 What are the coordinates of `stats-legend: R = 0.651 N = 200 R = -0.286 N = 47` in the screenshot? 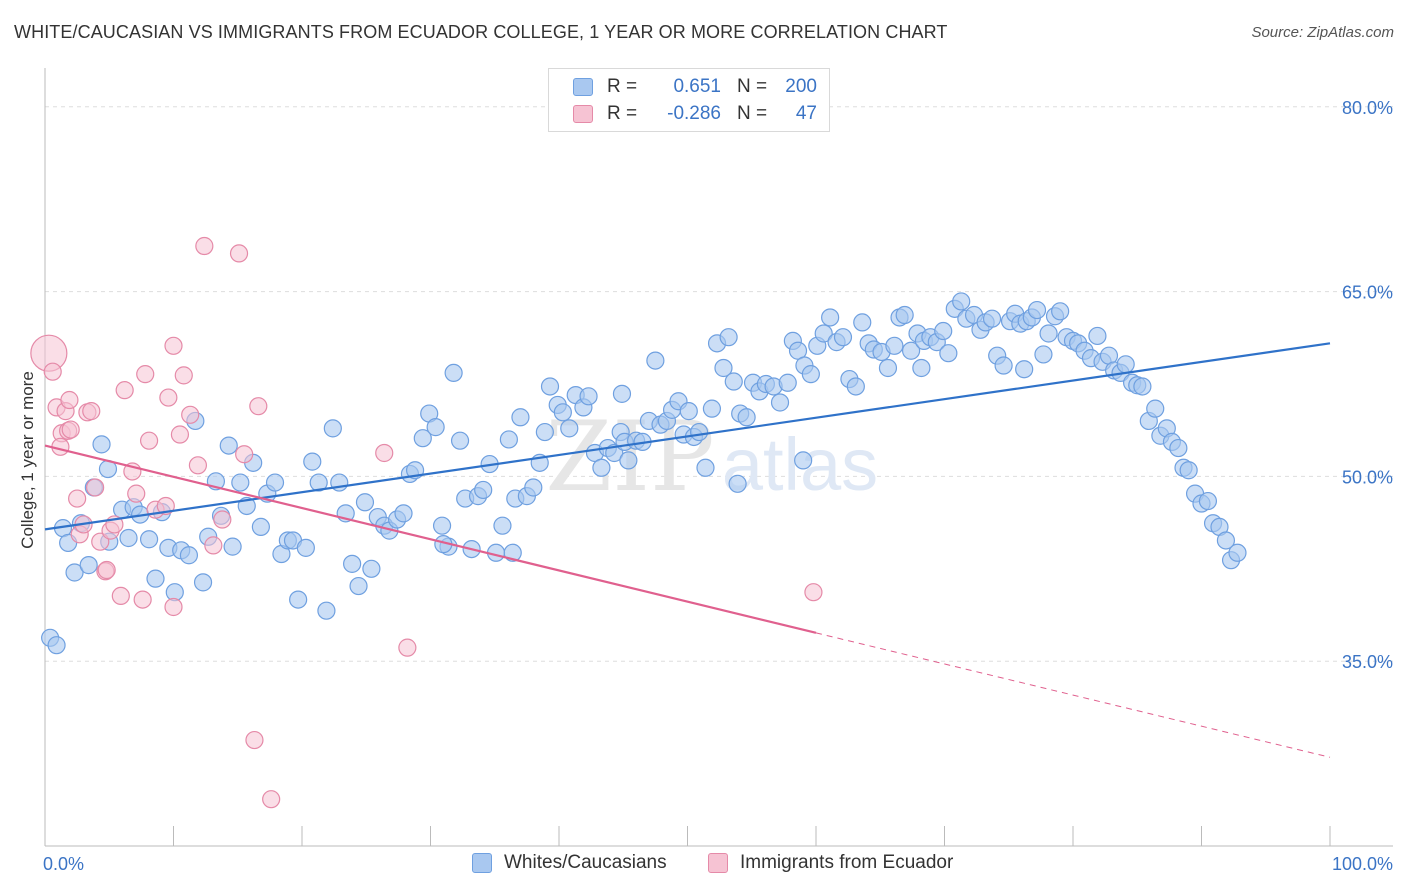 It's located at (689, 100).